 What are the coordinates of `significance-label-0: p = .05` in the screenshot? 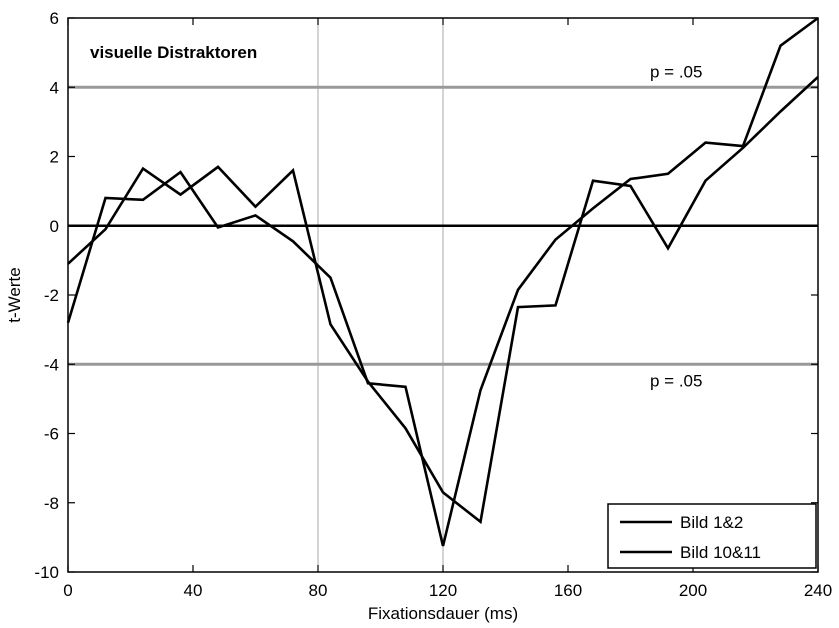 It's located at (676, 71).